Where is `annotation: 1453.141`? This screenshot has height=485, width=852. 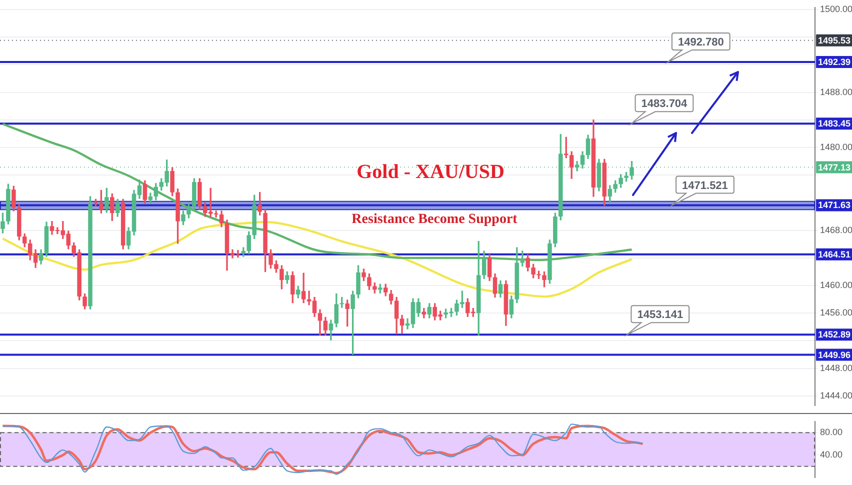 annotation: 1453.141 is located at coordinates (660, 315).